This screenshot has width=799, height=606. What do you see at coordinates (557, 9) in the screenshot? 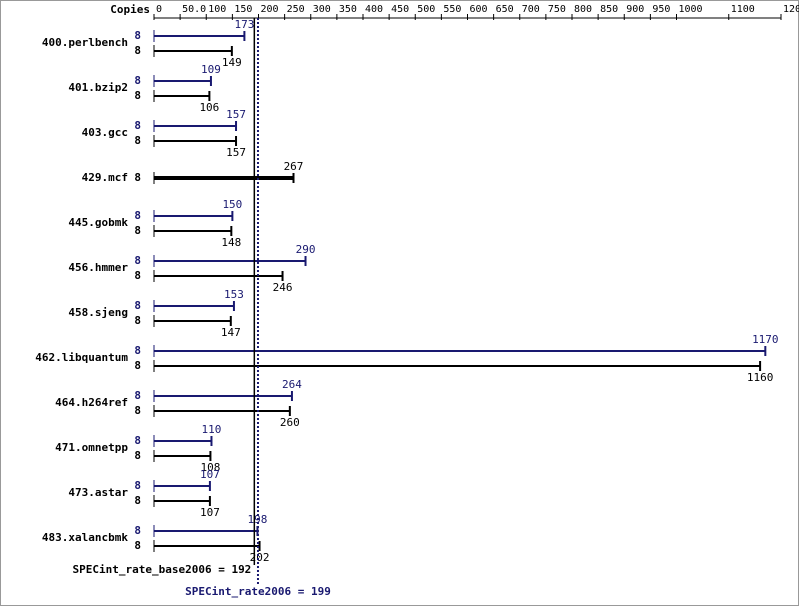
I see `x-tick-label: 750` at bounding box center [557, 9].